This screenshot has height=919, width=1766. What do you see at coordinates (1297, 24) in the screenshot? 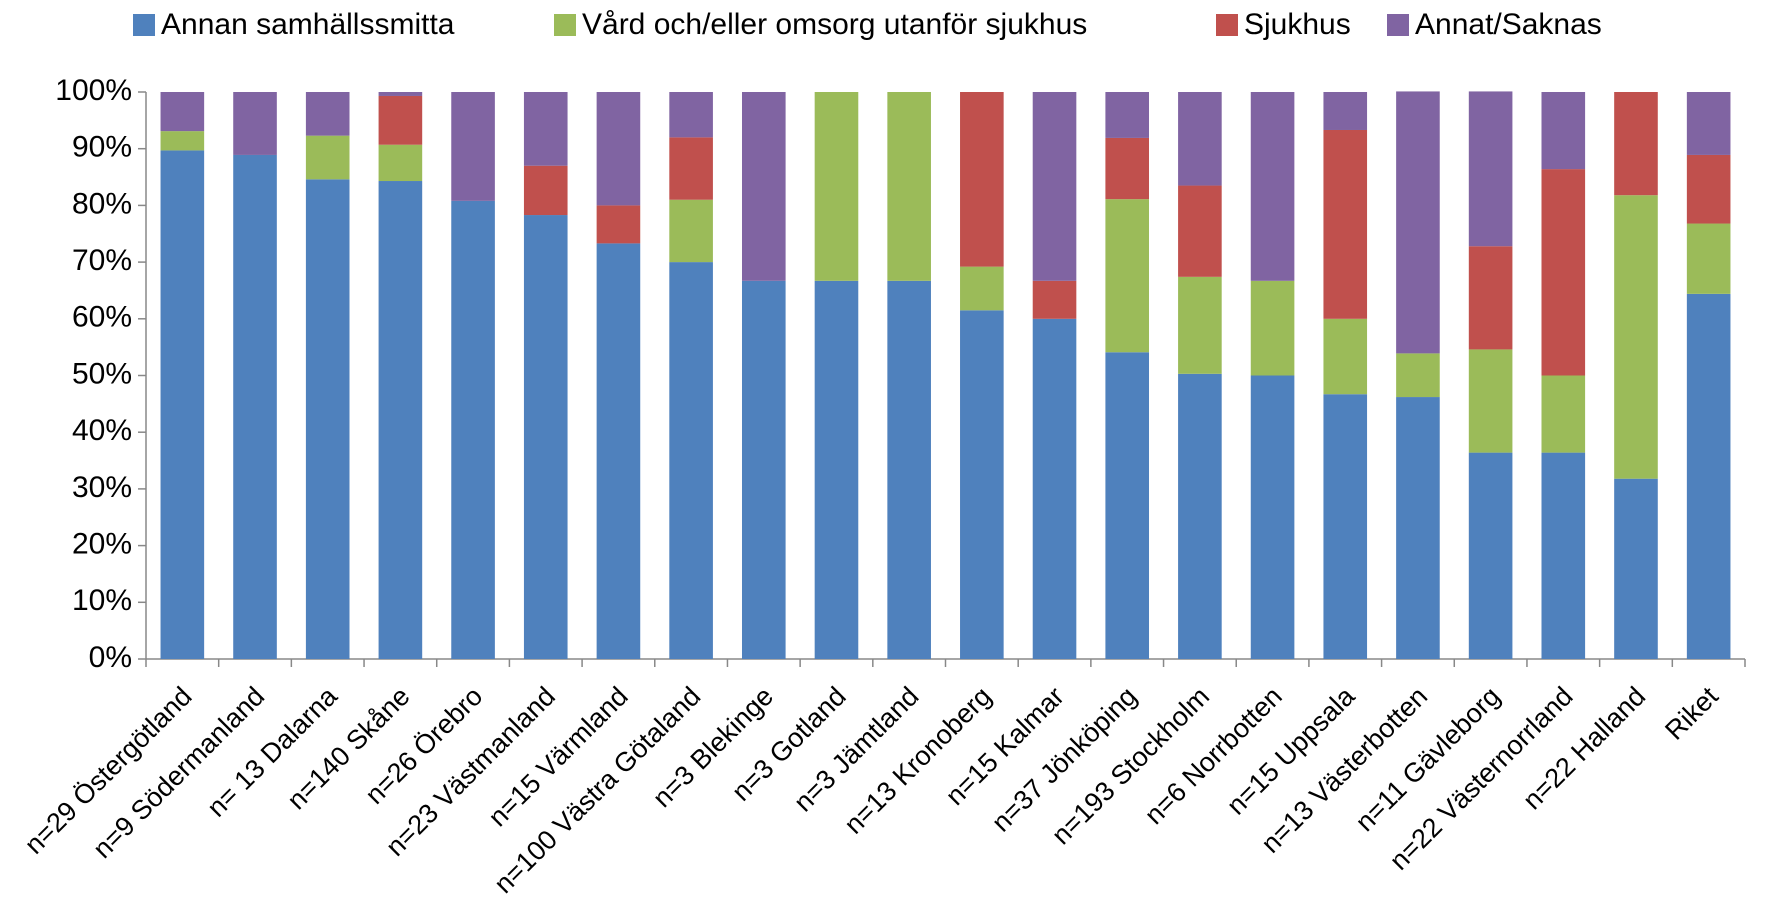
I see `legend-label: Sjukhus` at bounding box center [1297, 24].